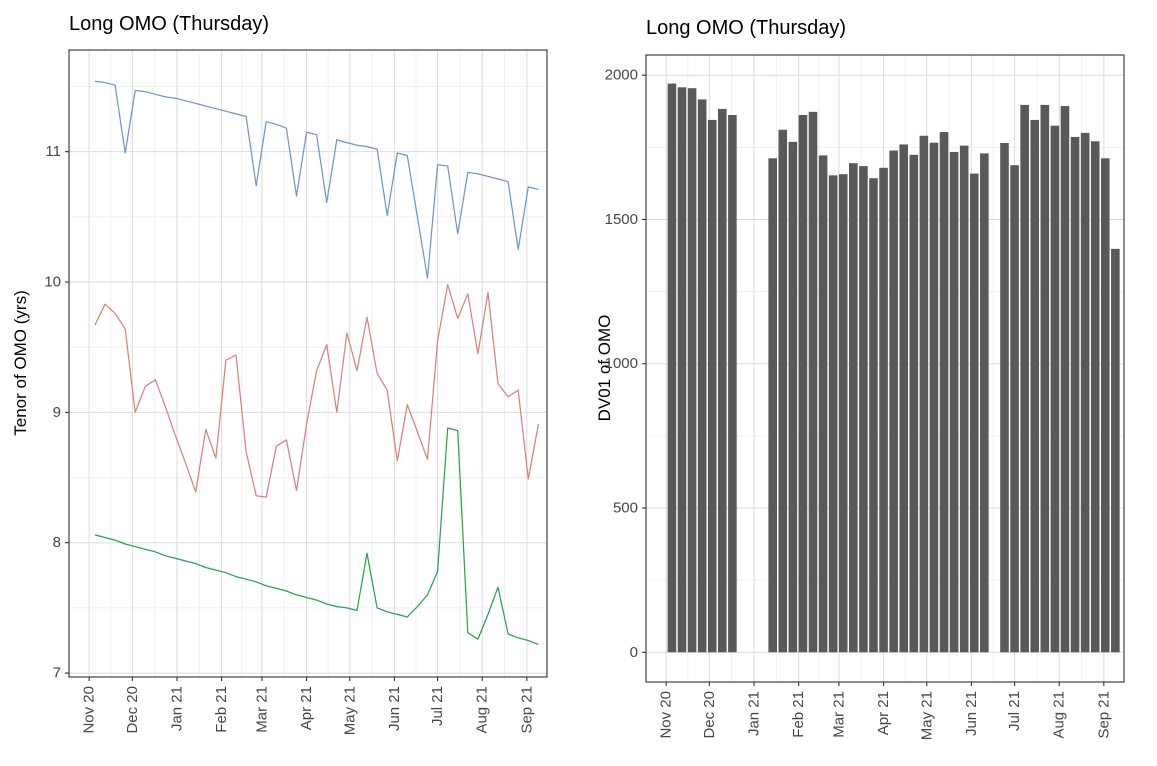 The image size is (1157, 766). I want to click on green-line, so click(316, 536).